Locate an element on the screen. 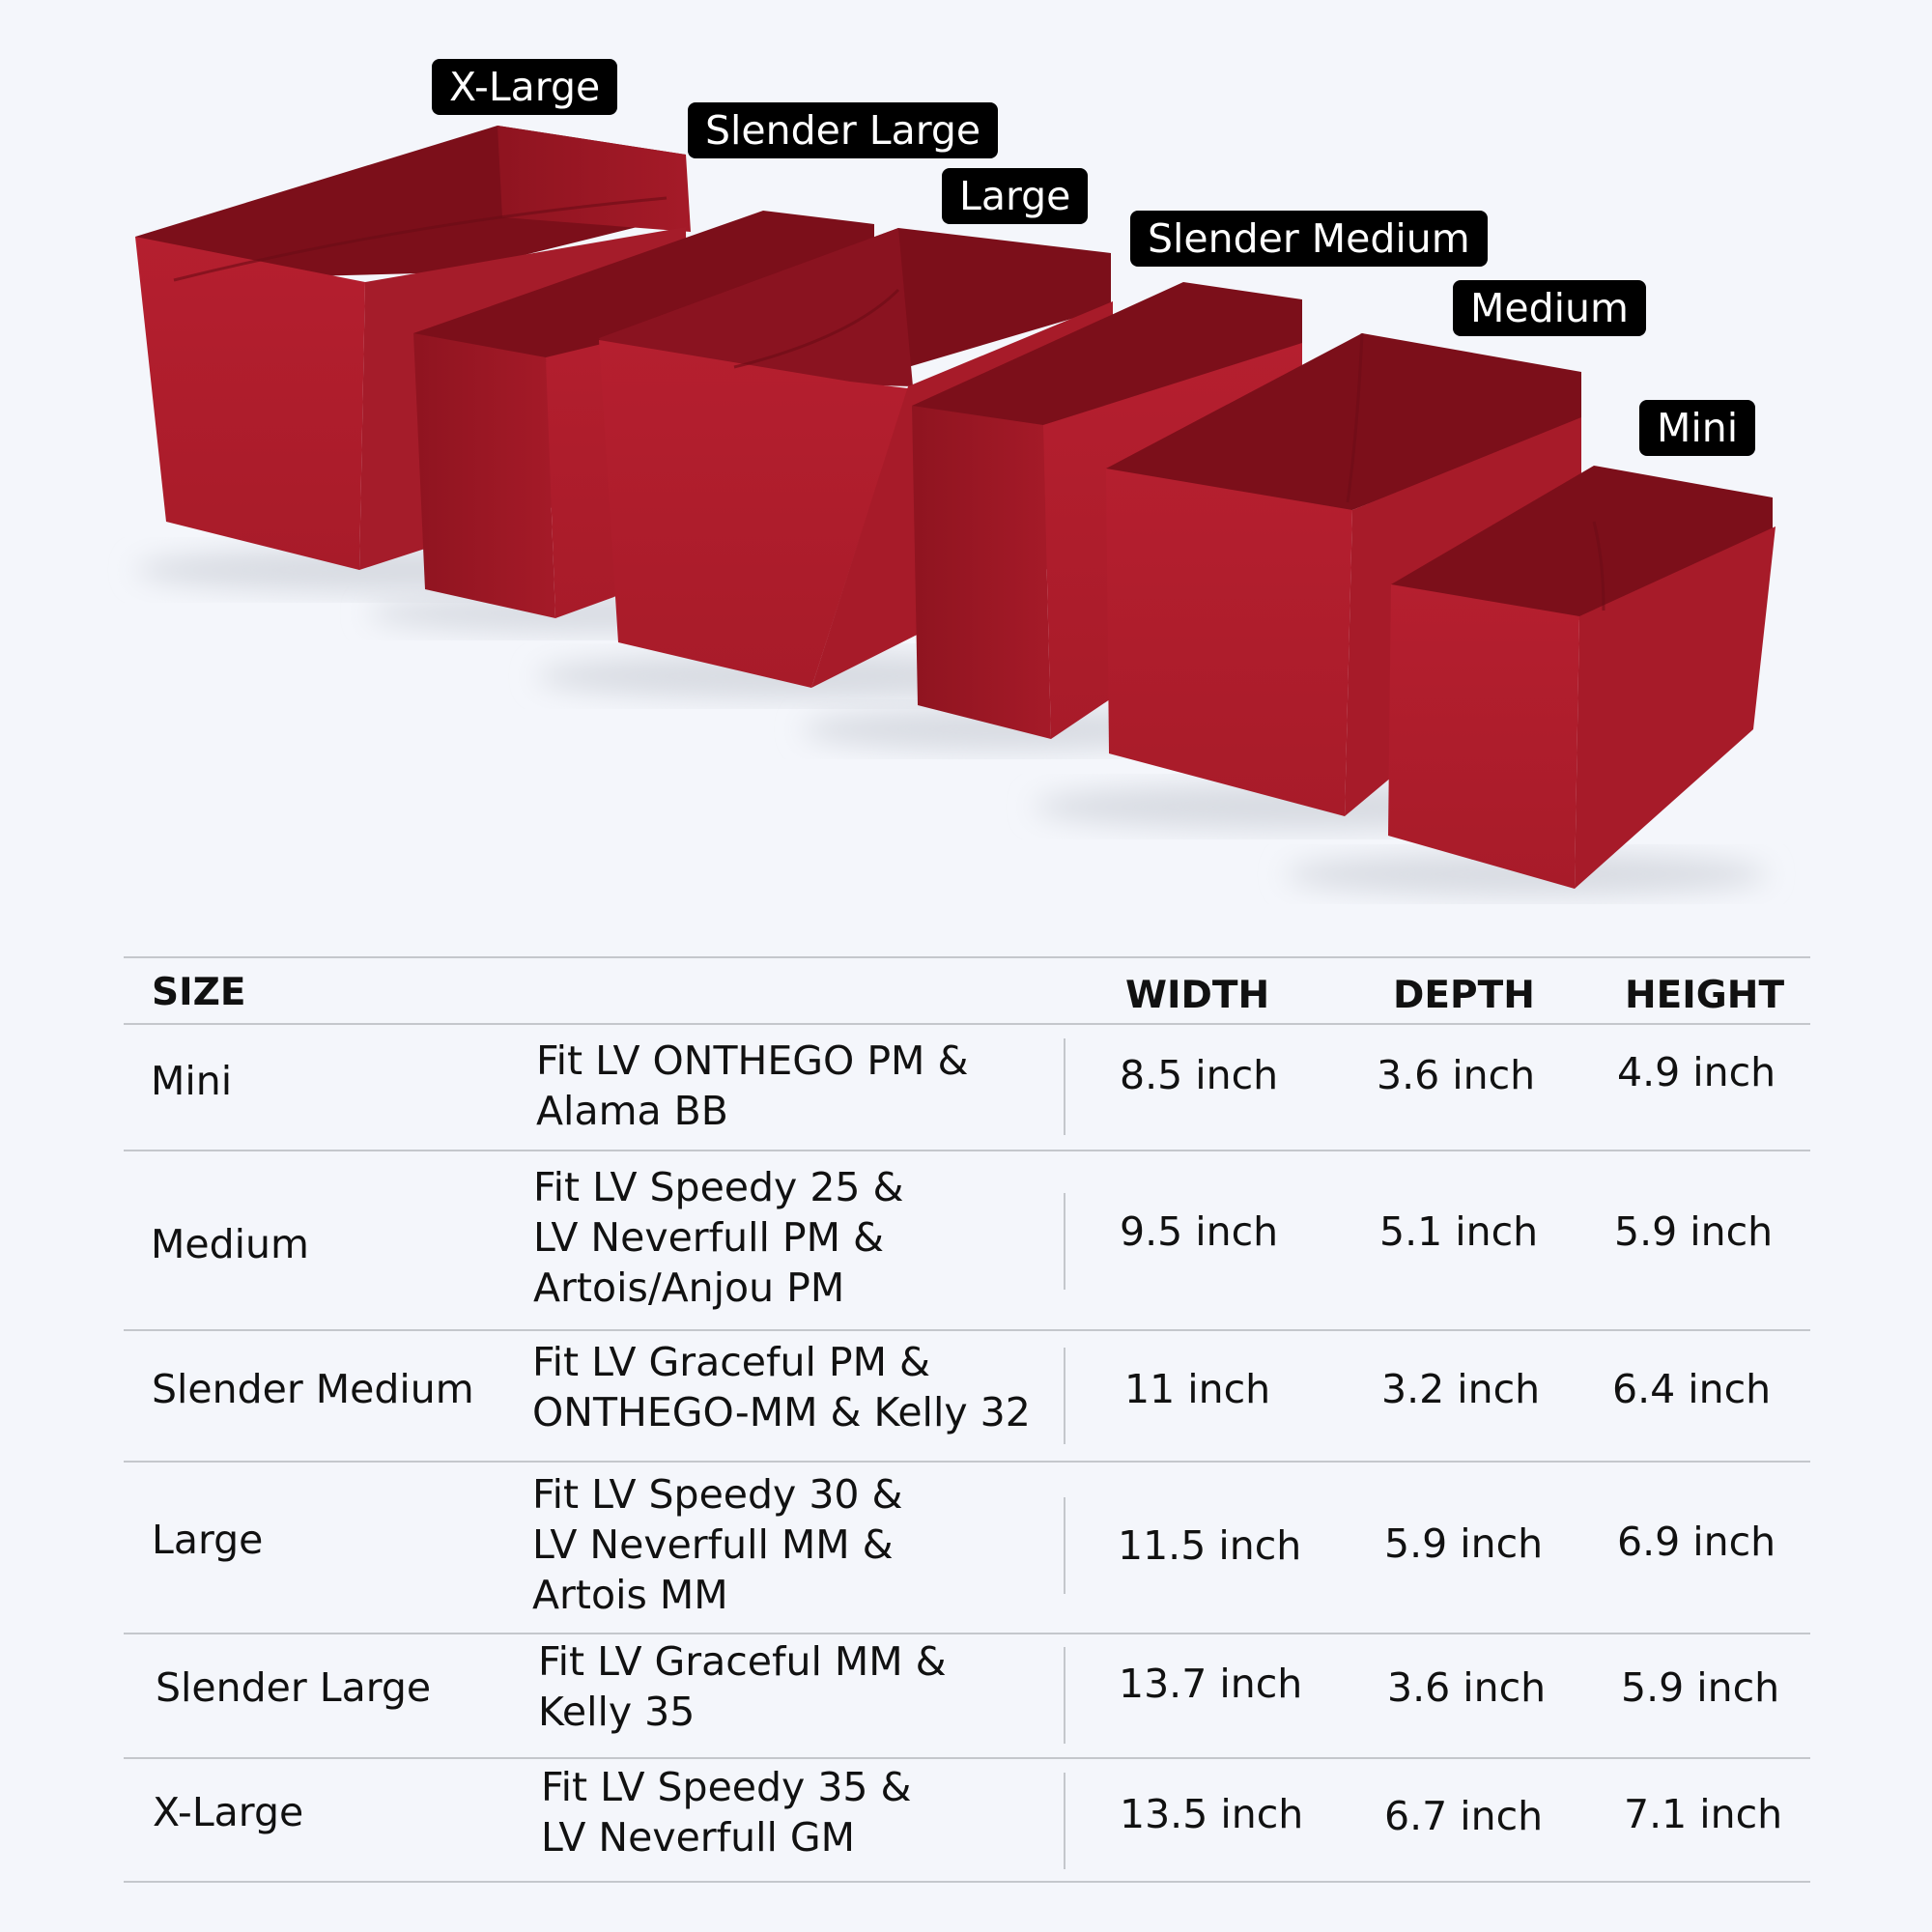 This screenshot has height=1932, width=1932. row-x-large-fit: Fit LV Speedy 35 & LV Neverfull GM is located at coordinates (726, 1812).